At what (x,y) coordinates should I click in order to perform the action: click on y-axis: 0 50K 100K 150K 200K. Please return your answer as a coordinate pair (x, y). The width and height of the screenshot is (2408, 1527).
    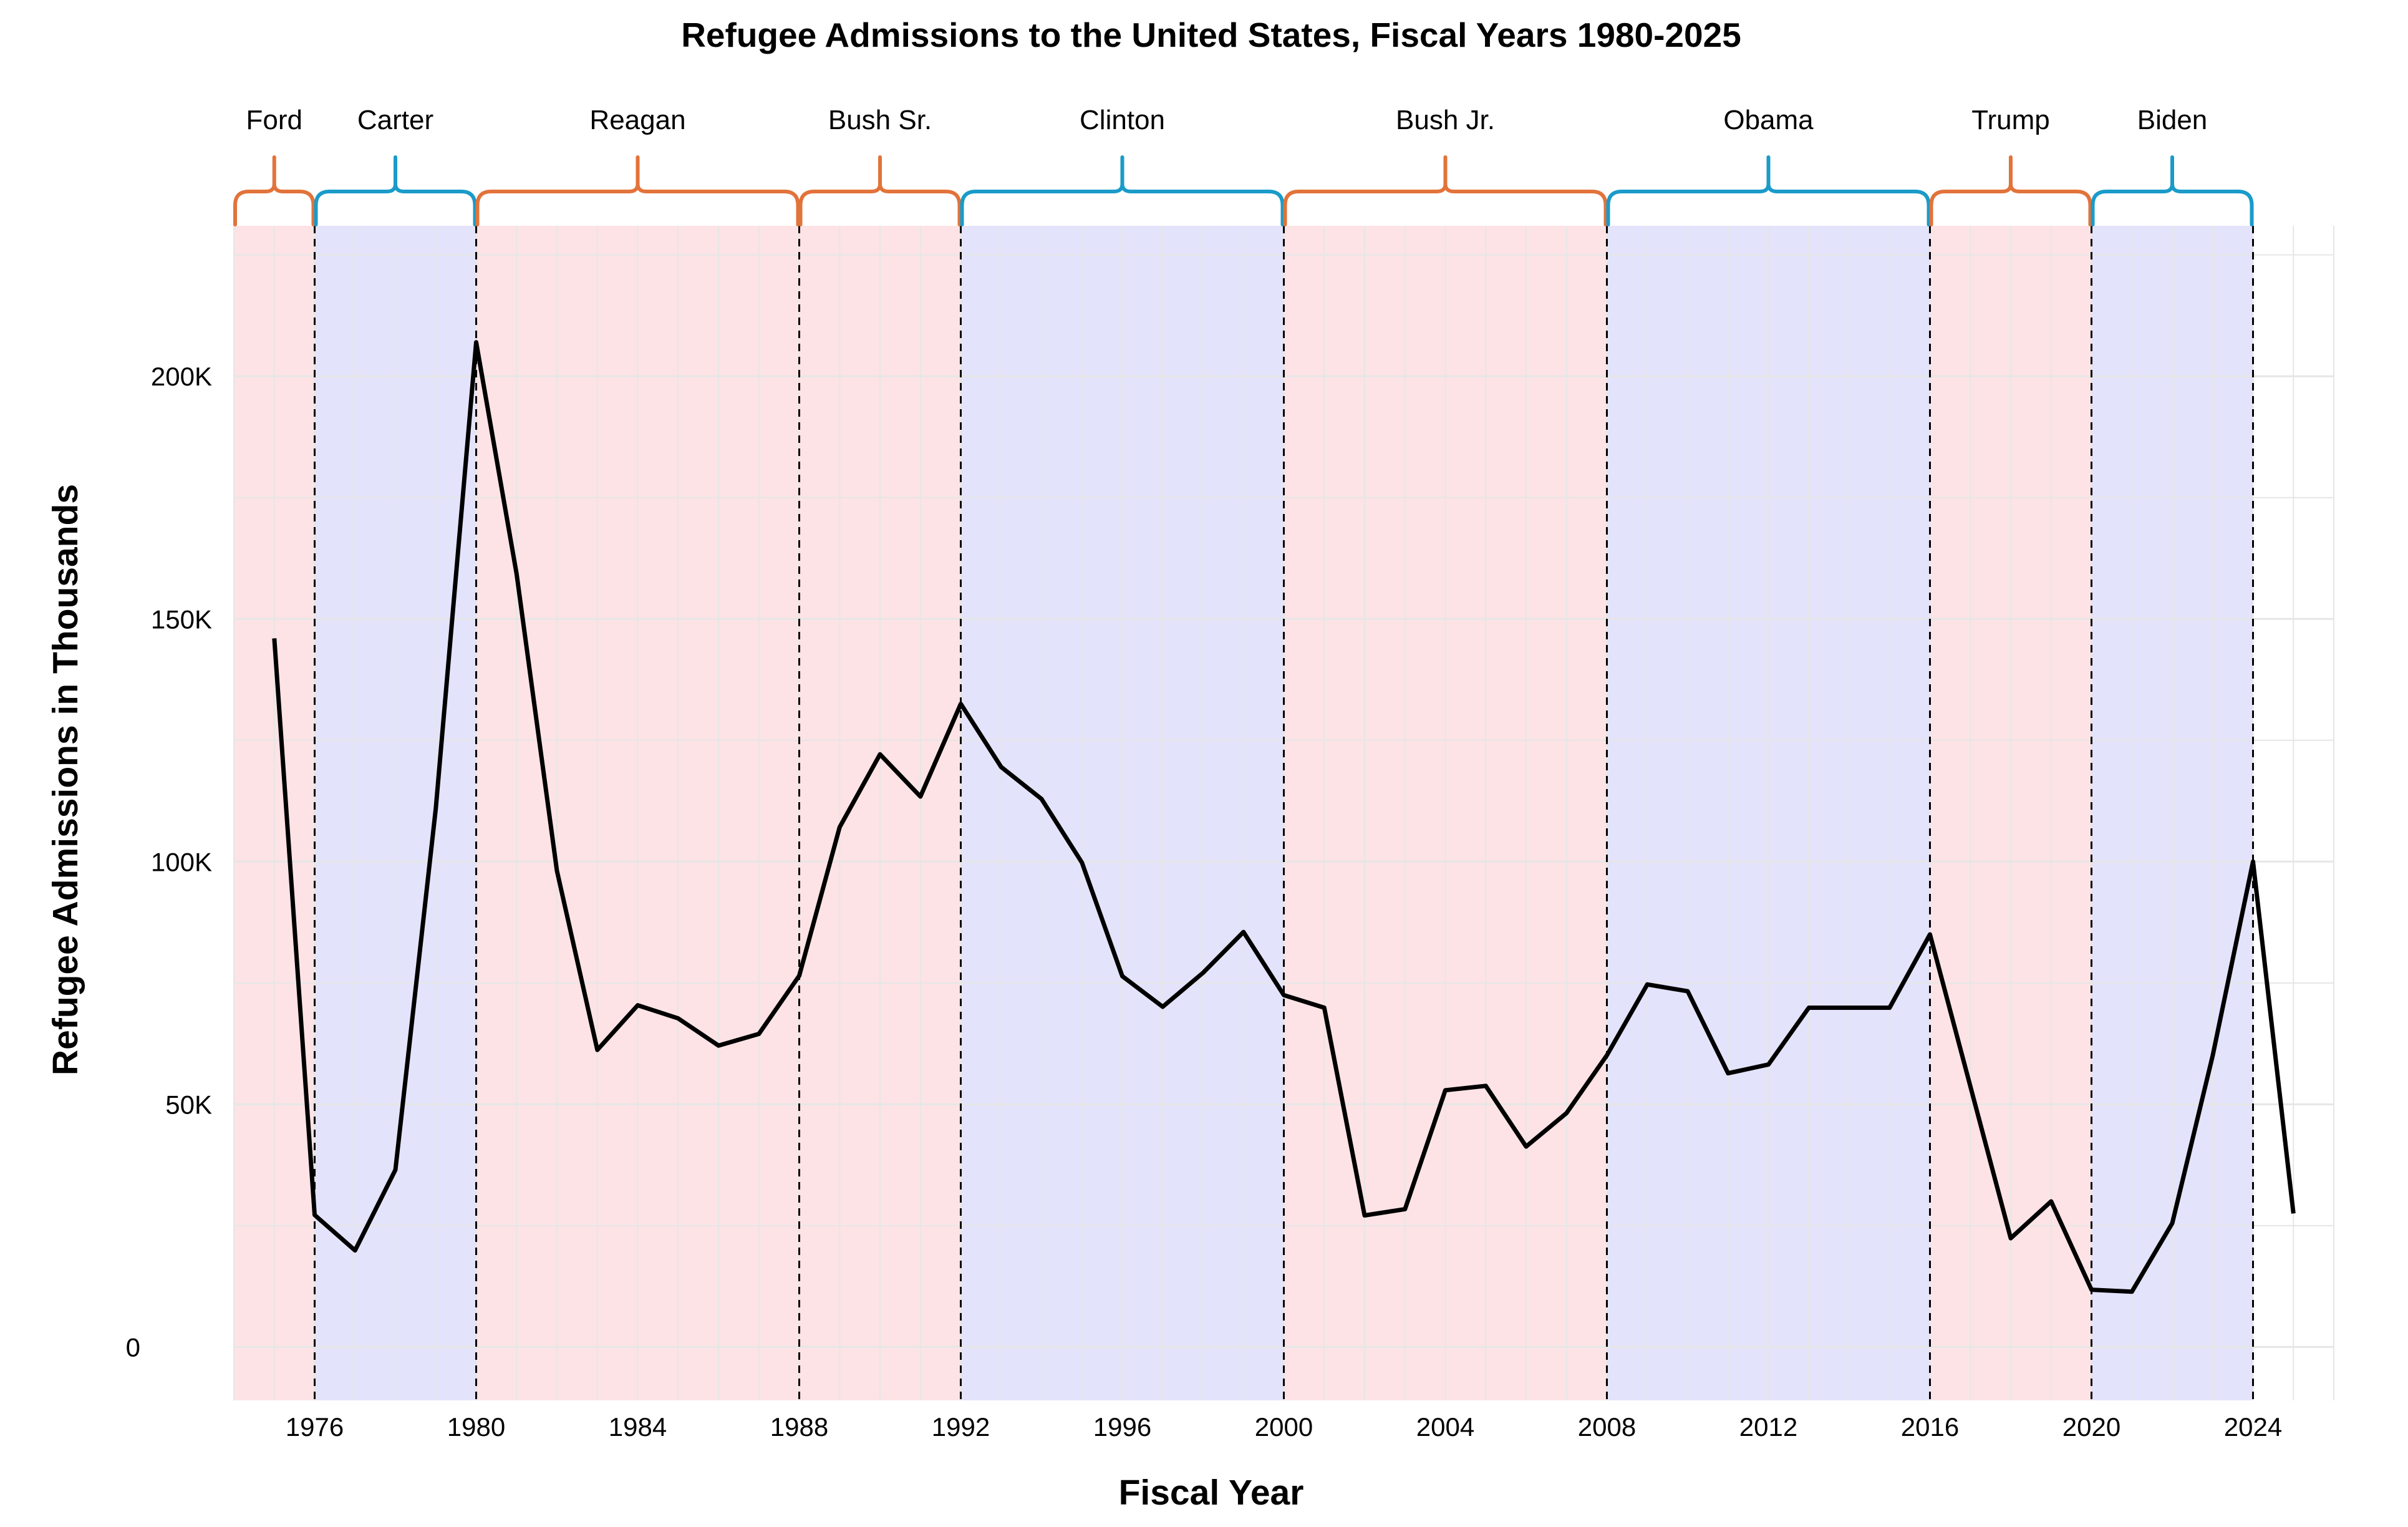
    Looking at the image, I should click on (169, 862).